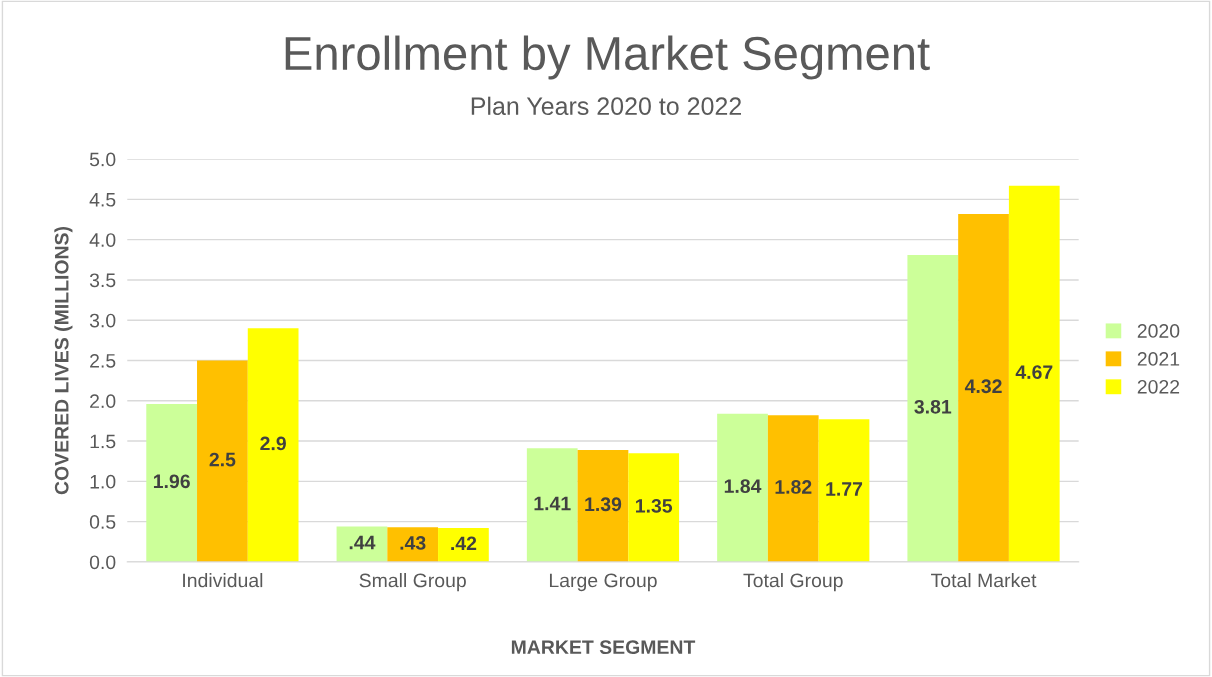 The width and height of the screenshot is (1212, 677). I want to click on data-label: 1.41, so click(552, 503).